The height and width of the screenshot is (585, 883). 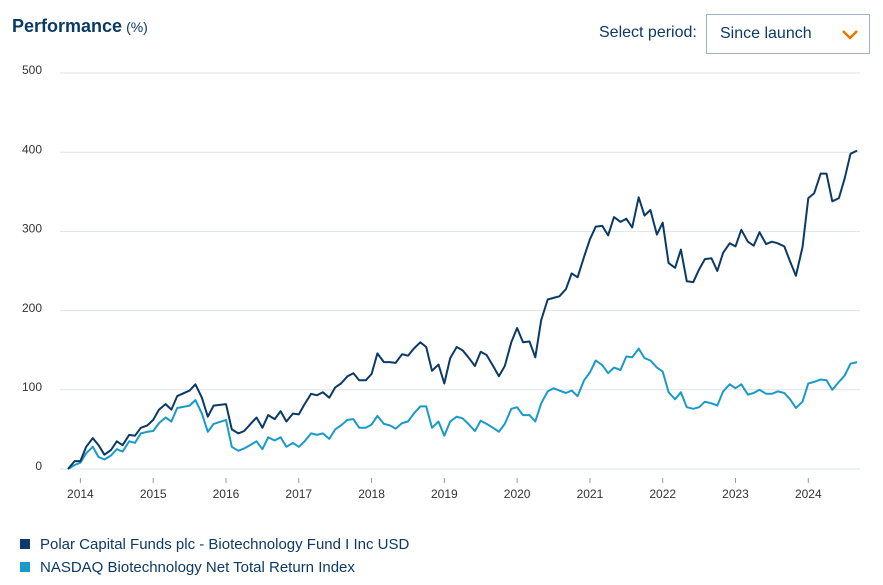 I want to click on period-dropdown: Since launch, so click(x=788, y=34).